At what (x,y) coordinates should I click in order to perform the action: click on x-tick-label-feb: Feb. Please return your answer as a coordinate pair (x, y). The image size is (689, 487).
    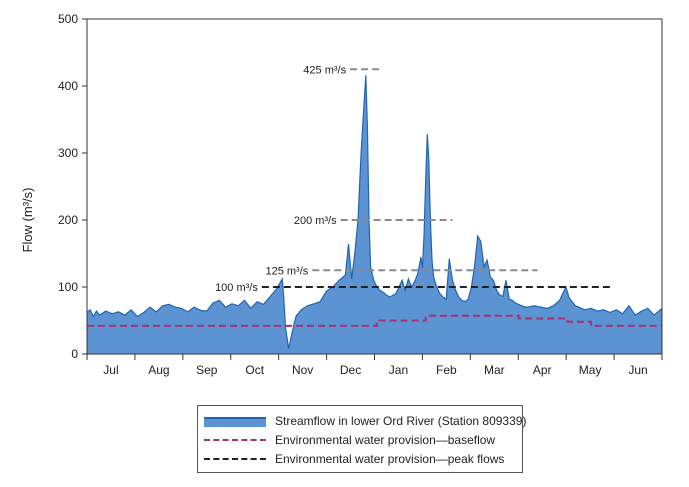
    Looking at the image, I should click on (446, 370).